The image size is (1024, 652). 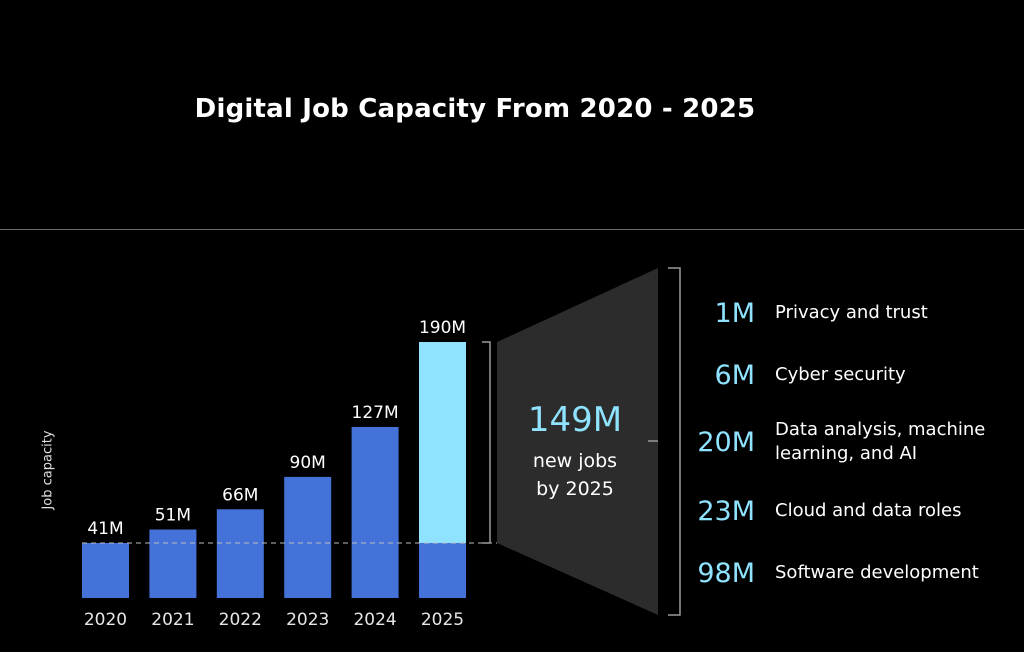 I want to click on bar-2020, so click(x=105, y=570).